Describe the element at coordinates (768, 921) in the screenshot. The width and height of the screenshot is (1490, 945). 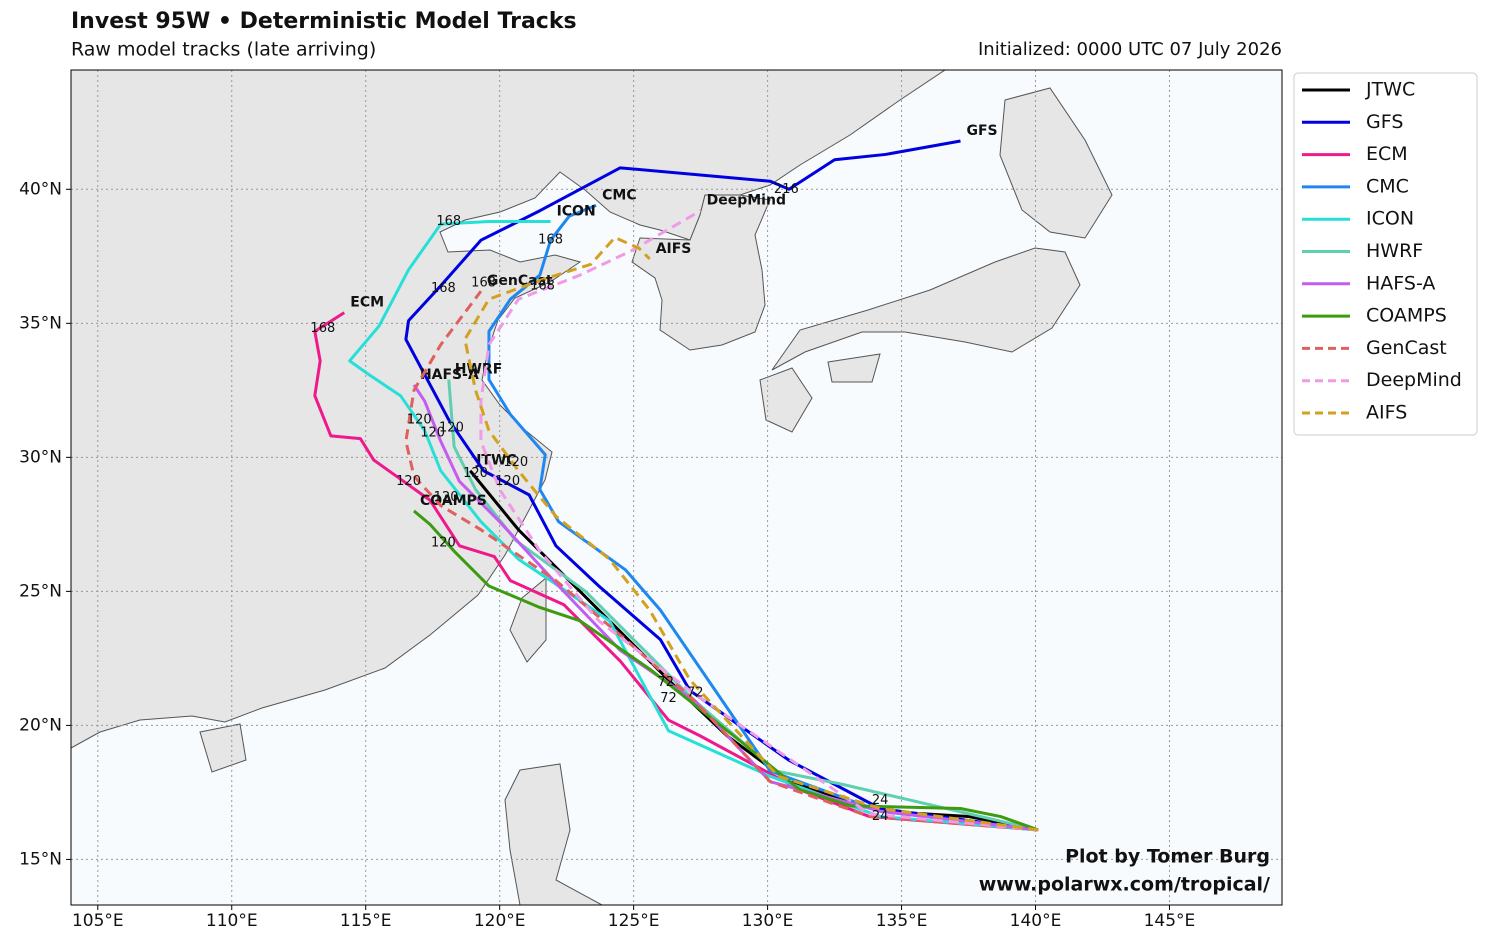
I see `x-tick-label: 130°E` at that location.